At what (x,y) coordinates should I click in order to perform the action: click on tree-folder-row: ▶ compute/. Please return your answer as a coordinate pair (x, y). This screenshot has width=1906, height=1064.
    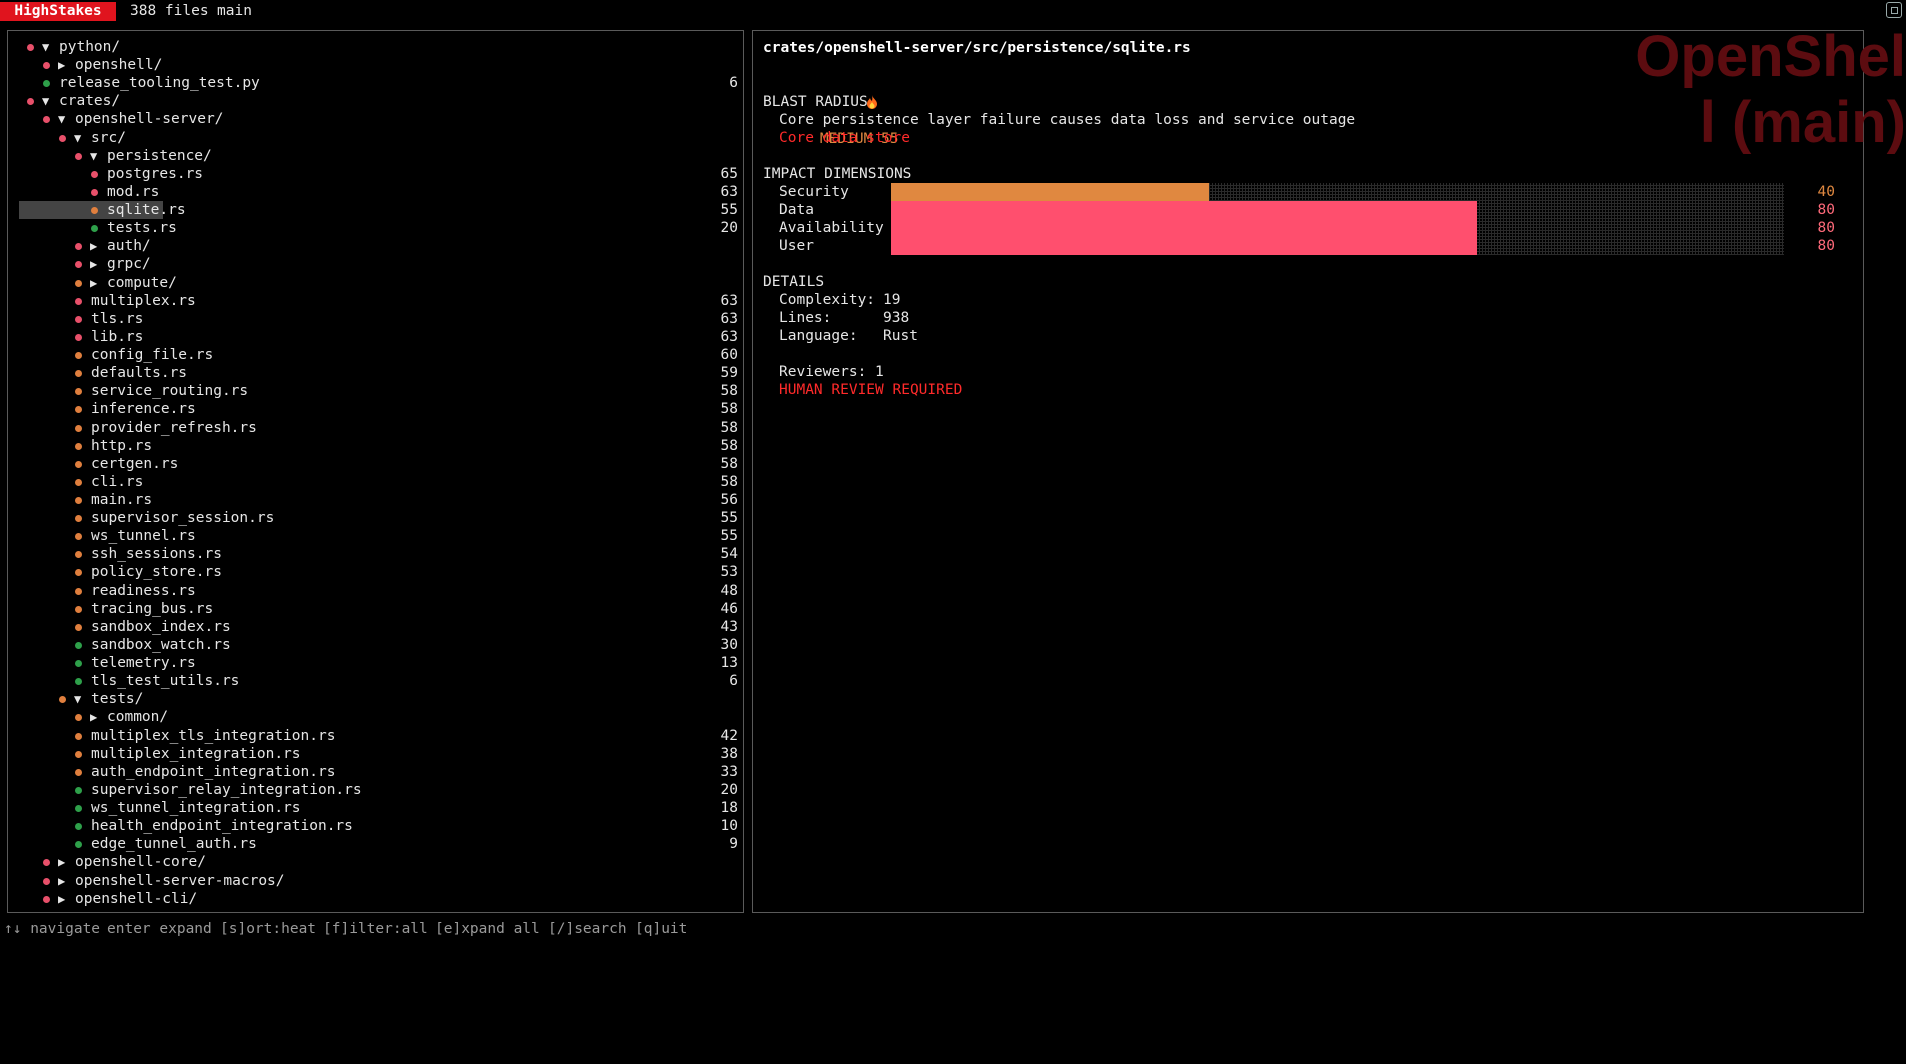
    Looking at the image, I should click on (378, 283).